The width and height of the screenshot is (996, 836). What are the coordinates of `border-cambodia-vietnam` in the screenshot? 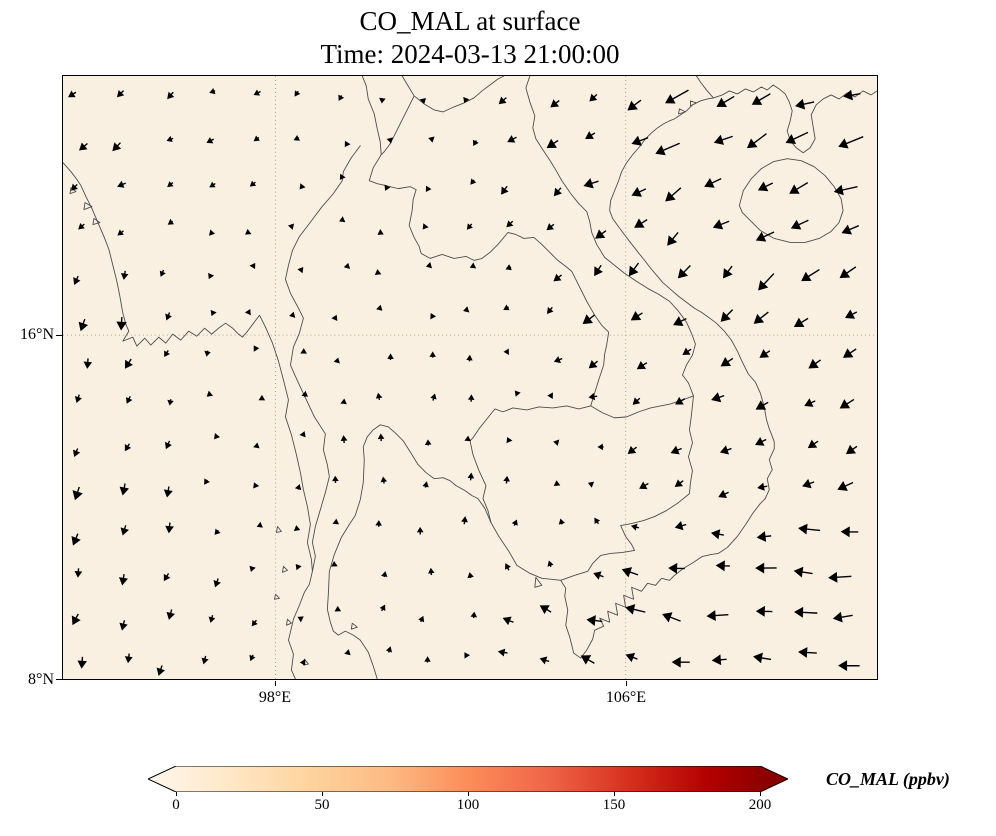 It's located at (627, 488).